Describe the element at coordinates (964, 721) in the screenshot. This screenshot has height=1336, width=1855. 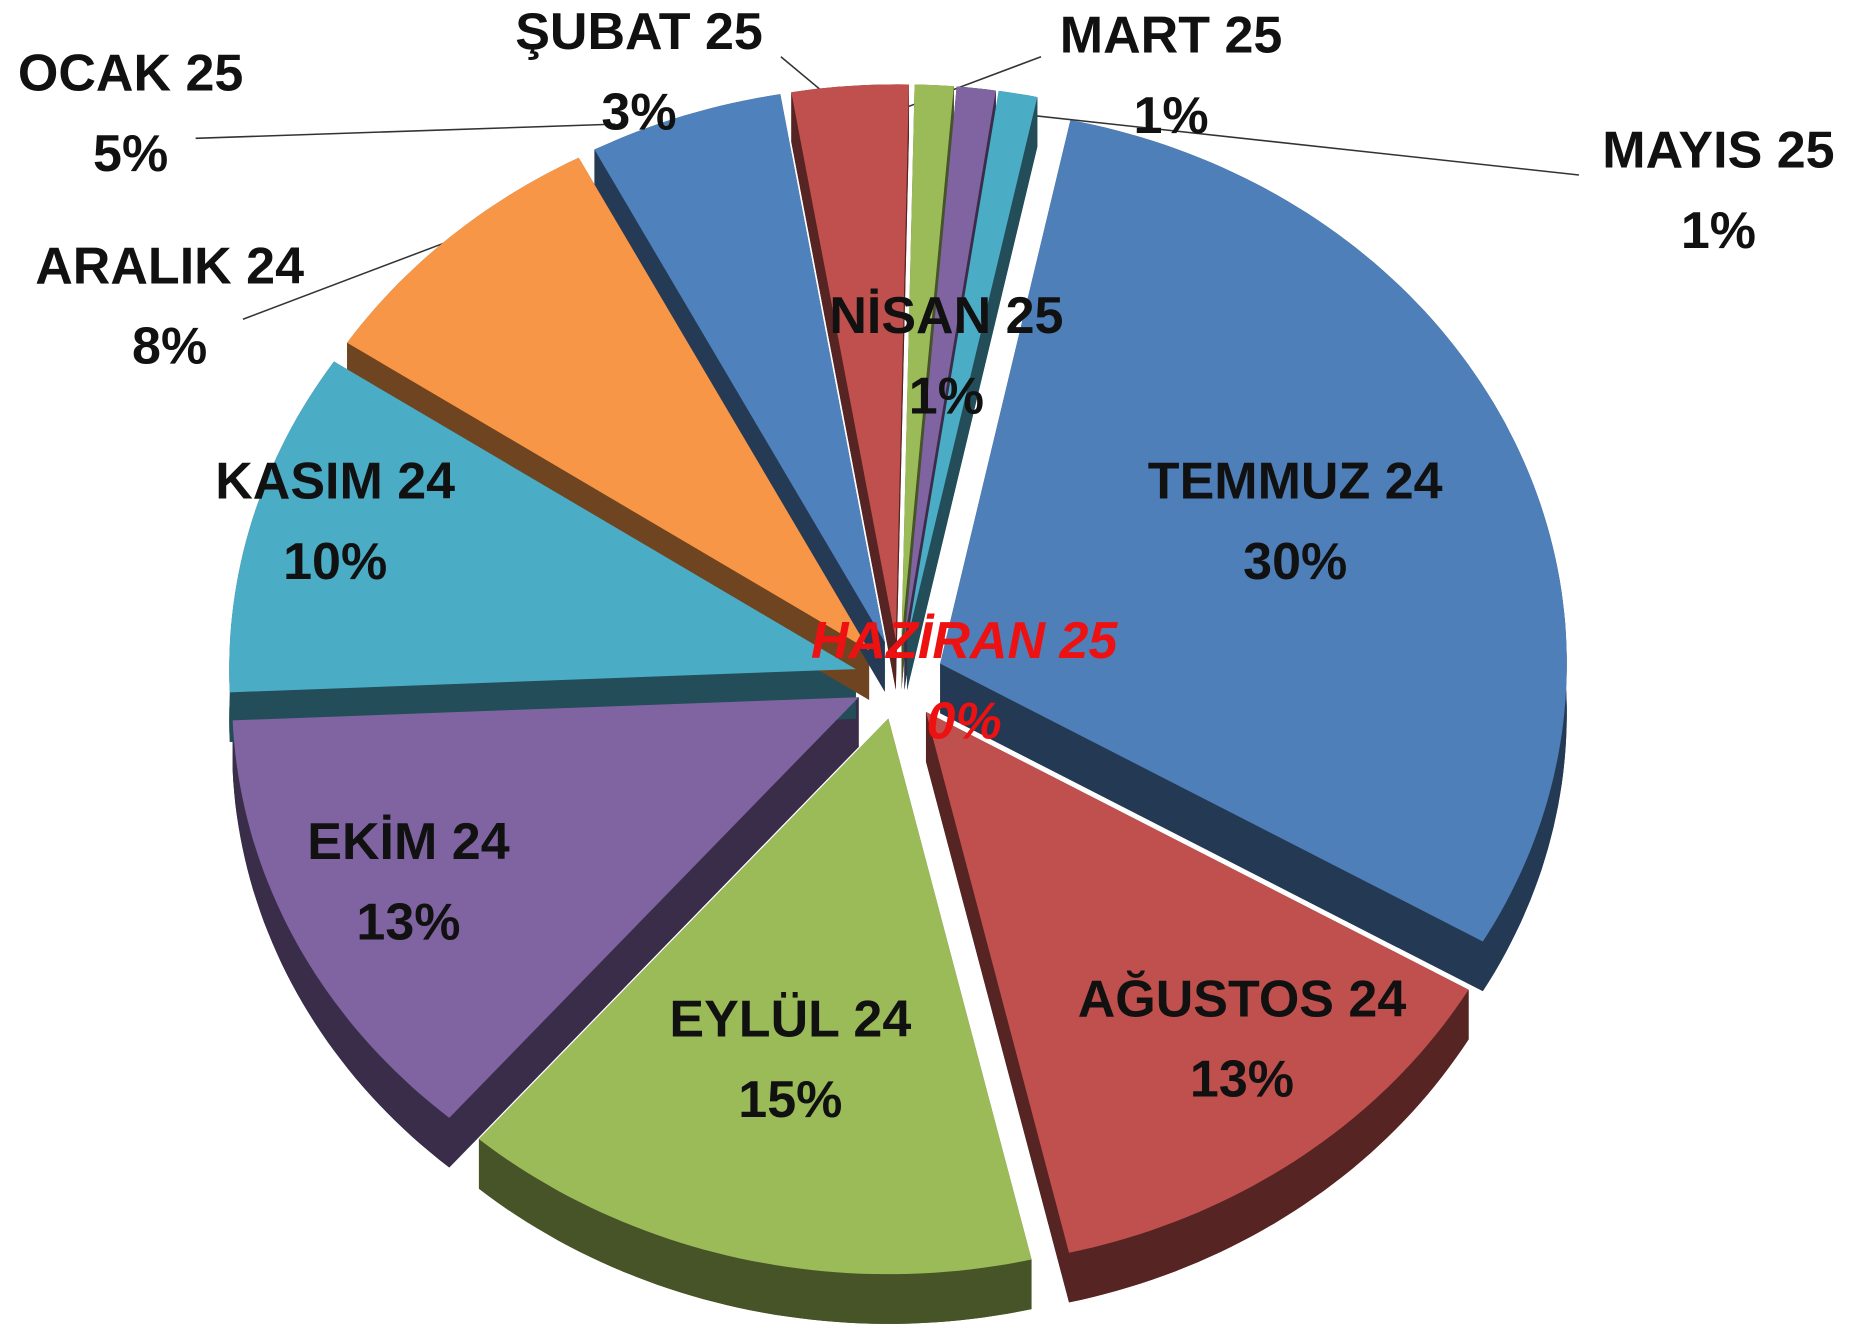
I see `value-label: 0%` at that location.